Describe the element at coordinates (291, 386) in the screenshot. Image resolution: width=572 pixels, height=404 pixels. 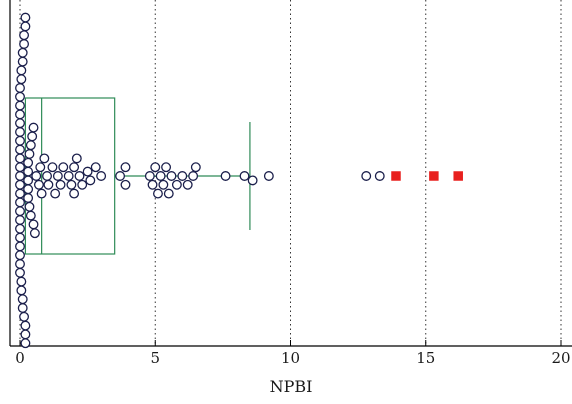
I see `x-axis-title: NPBI` at that location.